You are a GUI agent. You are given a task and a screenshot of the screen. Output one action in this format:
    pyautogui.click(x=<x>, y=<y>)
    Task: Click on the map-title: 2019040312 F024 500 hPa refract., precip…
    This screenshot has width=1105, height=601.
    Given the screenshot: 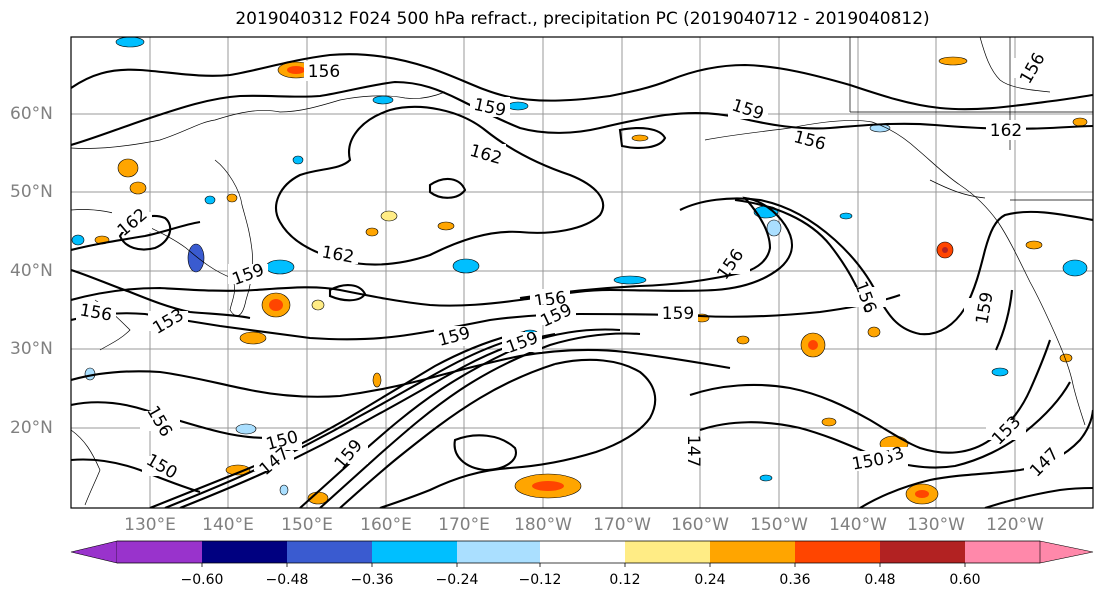 What is the action you would take?
    pyautogui.click(x=582, y=19)
    